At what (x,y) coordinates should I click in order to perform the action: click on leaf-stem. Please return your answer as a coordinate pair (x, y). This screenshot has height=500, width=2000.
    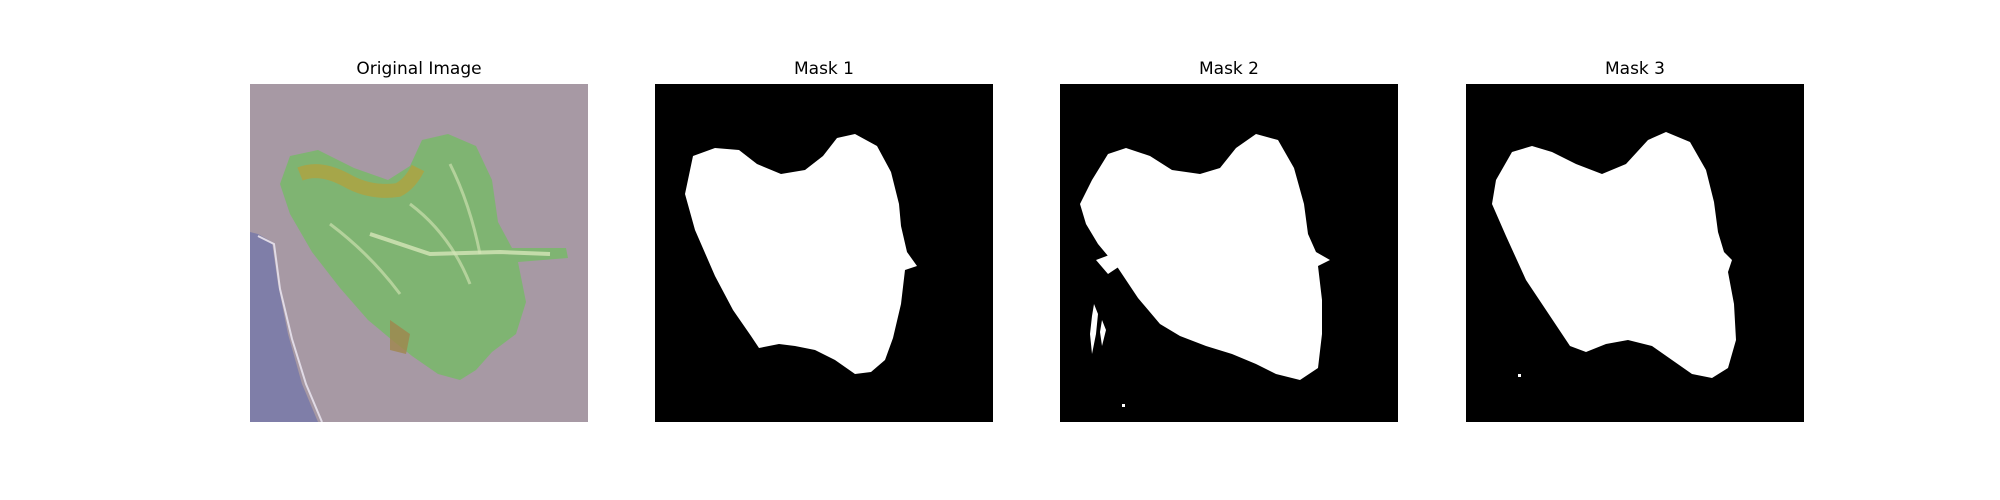
    Looking at the image, I should click on (400, 337).